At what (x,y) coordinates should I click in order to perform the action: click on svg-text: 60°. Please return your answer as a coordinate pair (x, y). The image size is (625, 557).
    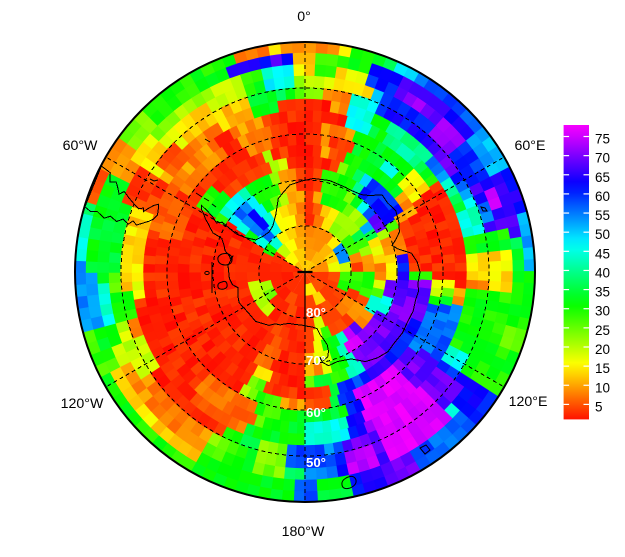
    Looking at the image, I should click on (316, 412).